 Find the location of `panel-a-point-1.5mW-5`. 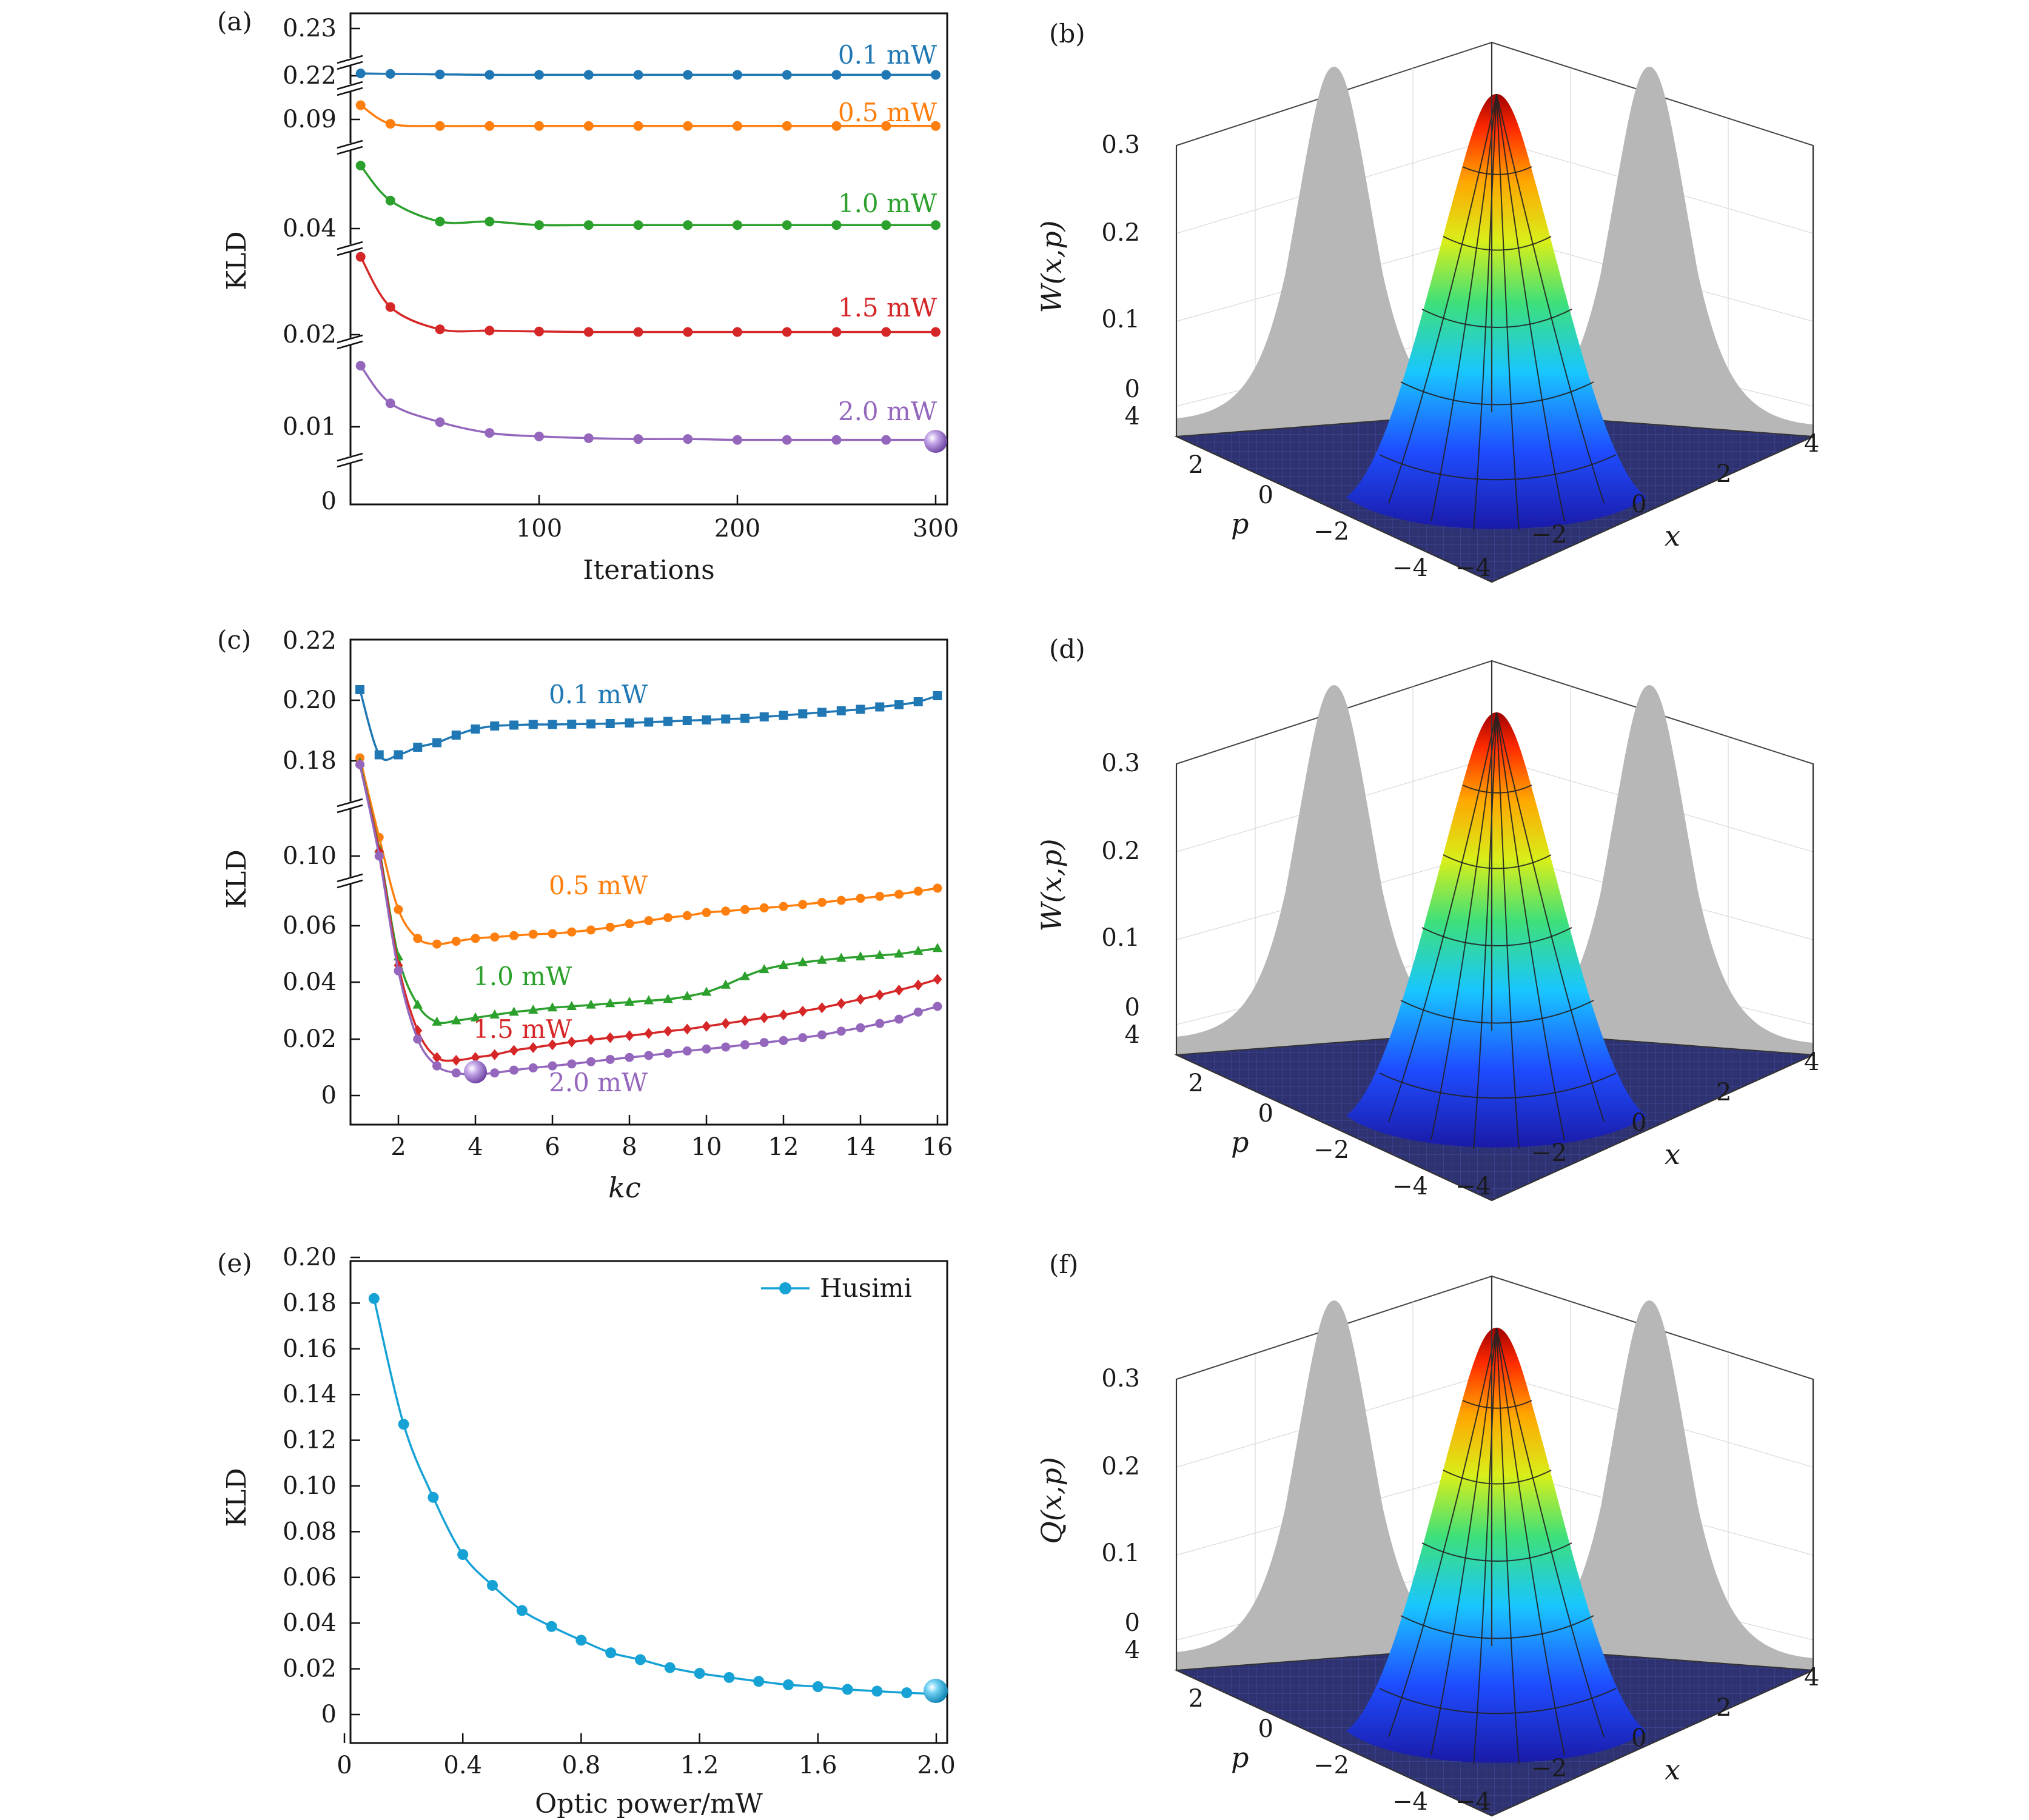

panel-a-point-1.5mW-5 is located at coordinates (588, 332).